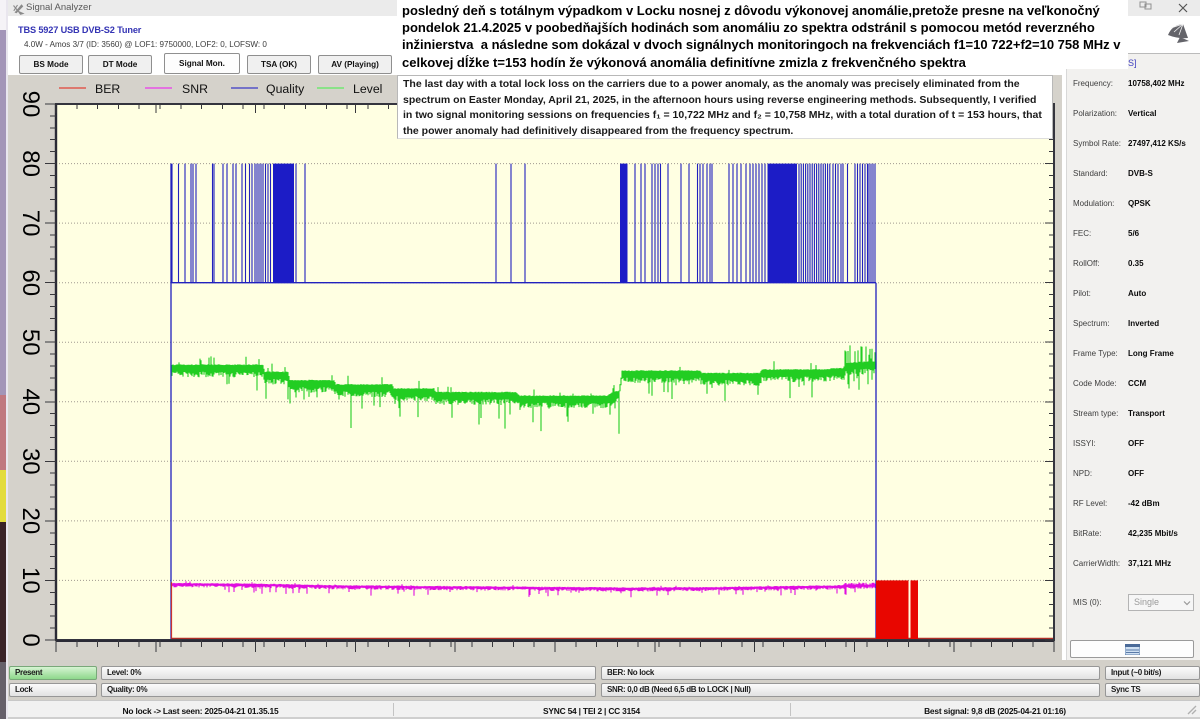 This screenshot has width=1200, height=719. Describe the element at coordinates (30, 461) in the screenshot. I see `svg-text: 30` at that location.